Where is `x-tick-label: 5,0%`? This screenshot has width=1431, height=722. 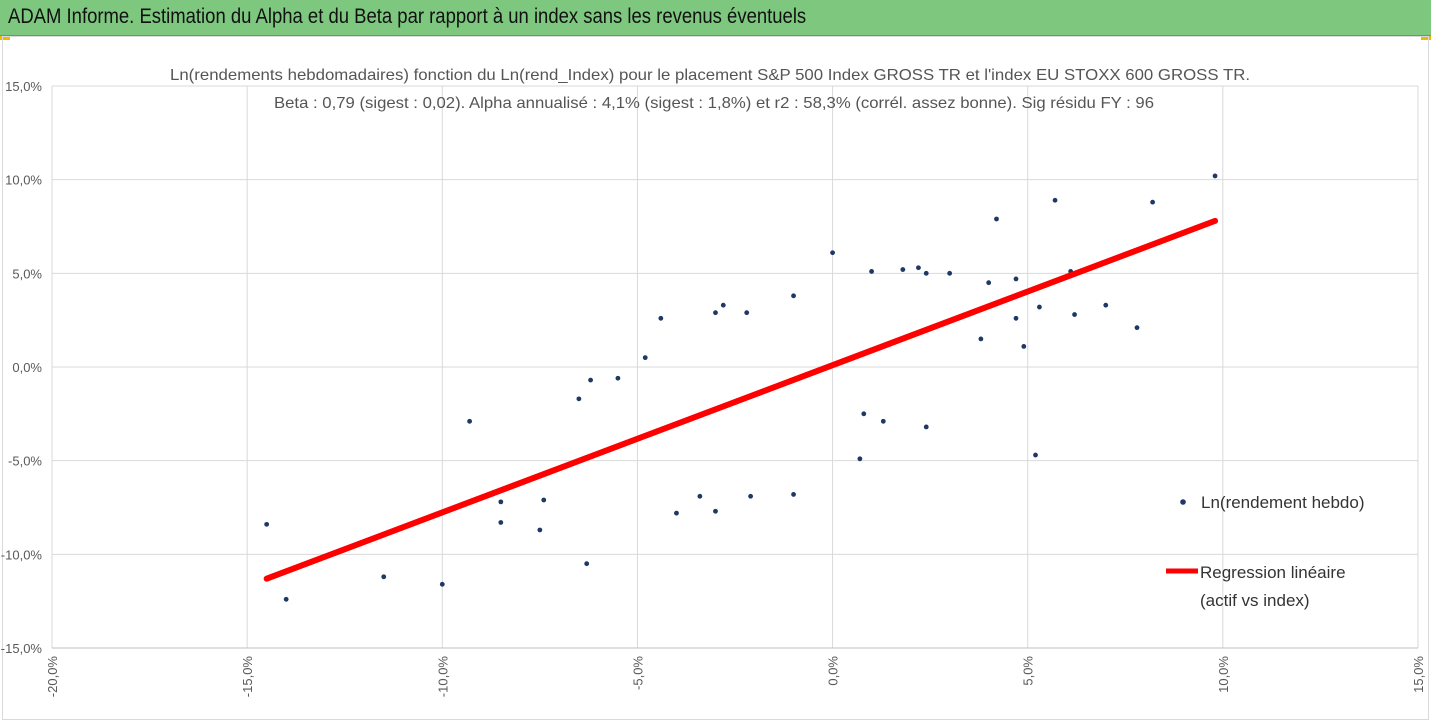
x-tick-label: 5,0% is located at coordinates (1028, 671).